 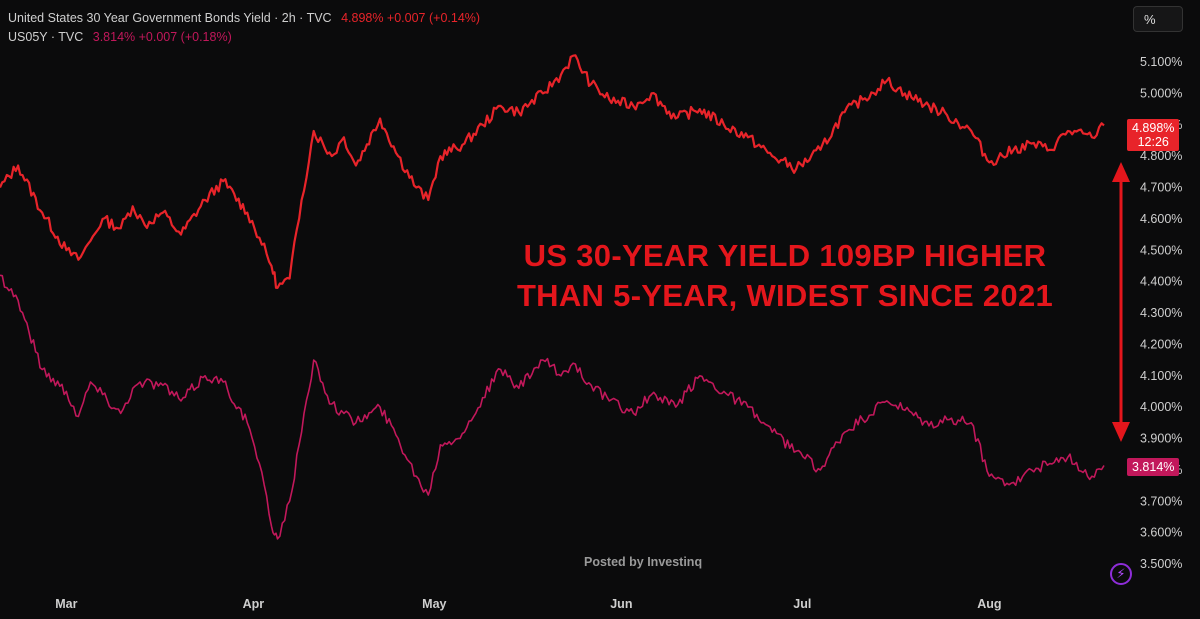 I want to click on watermark-text: Posted by Investinq, so click(x=643, y=562).